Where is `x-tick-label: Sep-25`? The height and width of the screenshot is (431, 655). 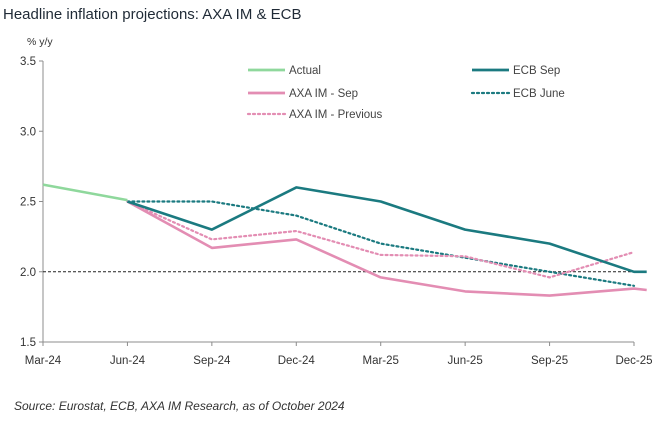 x-tick-label: Sep-25 is located at coordinates (549, 361).